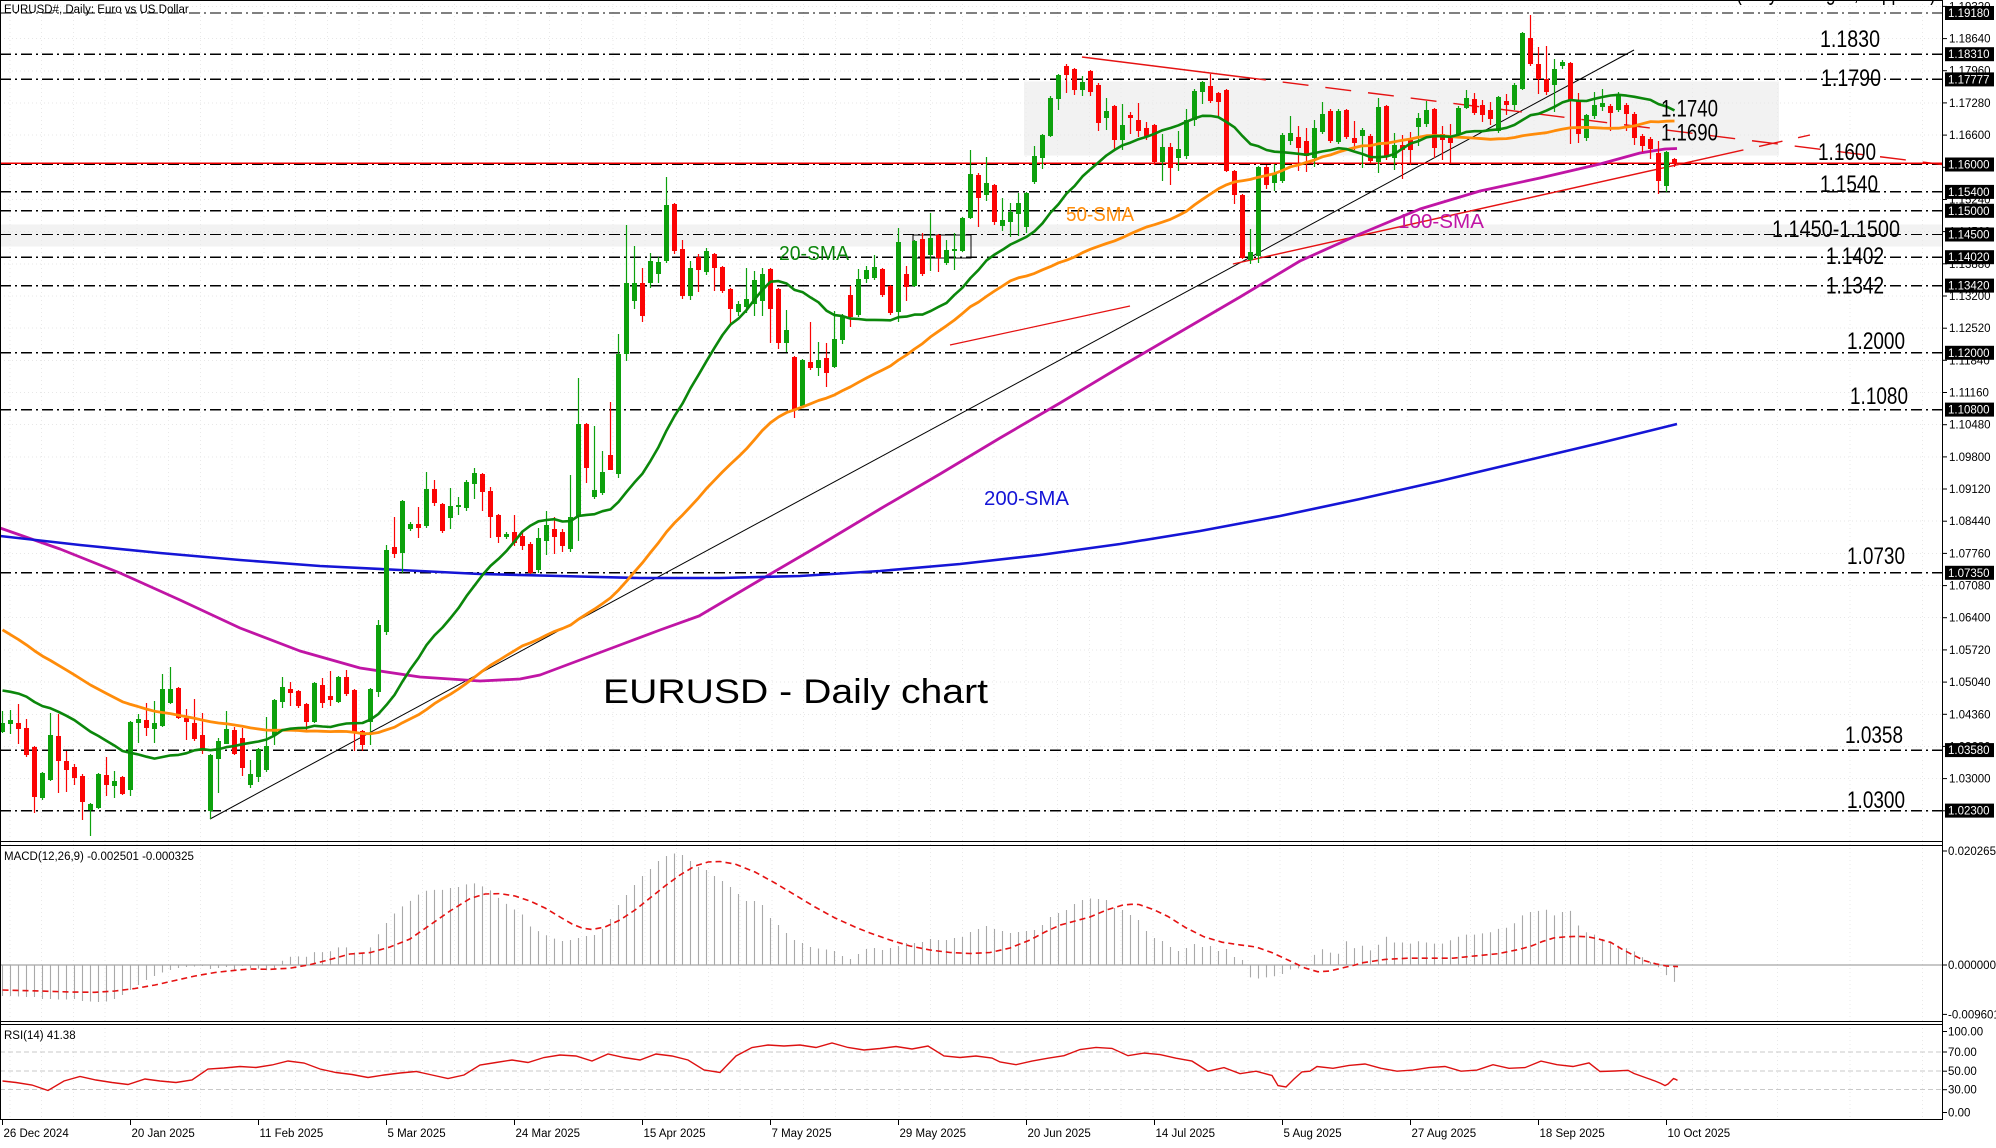 The height and width of the screenshot is (1148, 1996). Describe the element at coordinates (1969, 751) in the screenshot. I see `svg-text: 1.03580` at that location.